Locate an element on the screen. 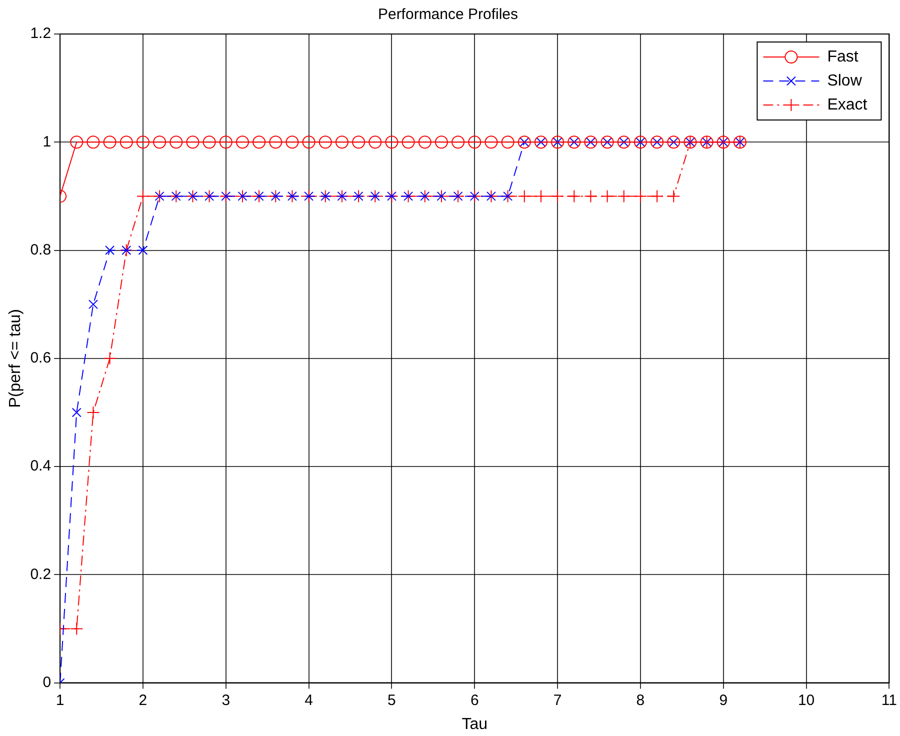 The width and height of the screenshot is (900, 736). x-tick-label: 10 is located at coordinates (806, 700).